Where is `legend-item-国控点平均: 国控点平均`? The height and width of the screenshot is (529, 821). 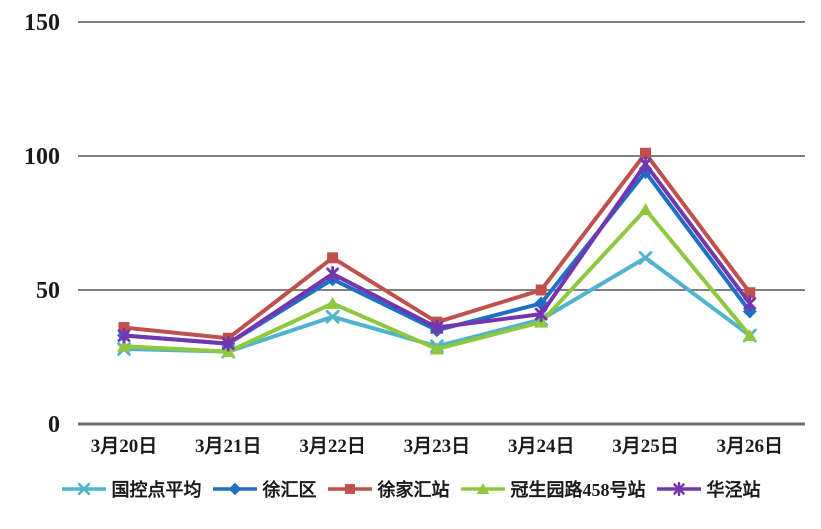
legend-item-国控点平均: 国控点平均 is located at coordinates (131, 489).